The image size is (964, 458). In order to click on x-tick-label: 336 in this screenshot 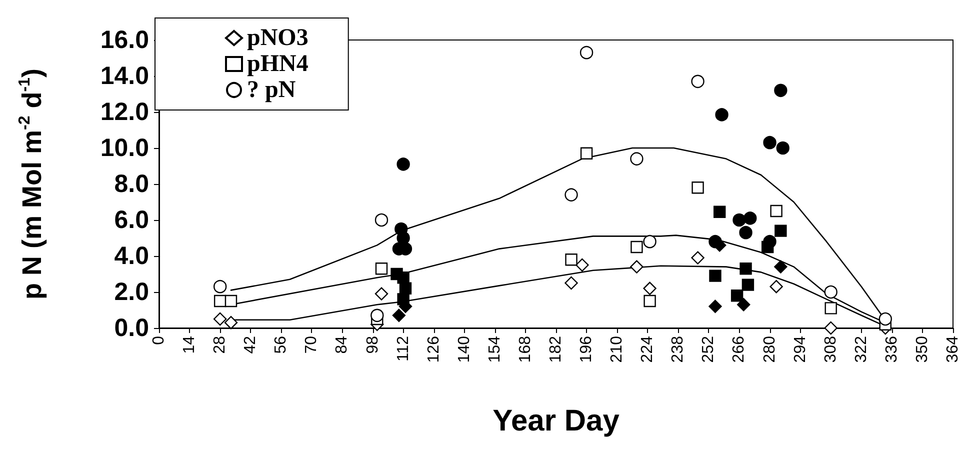, I will do `click(891, 349)`.